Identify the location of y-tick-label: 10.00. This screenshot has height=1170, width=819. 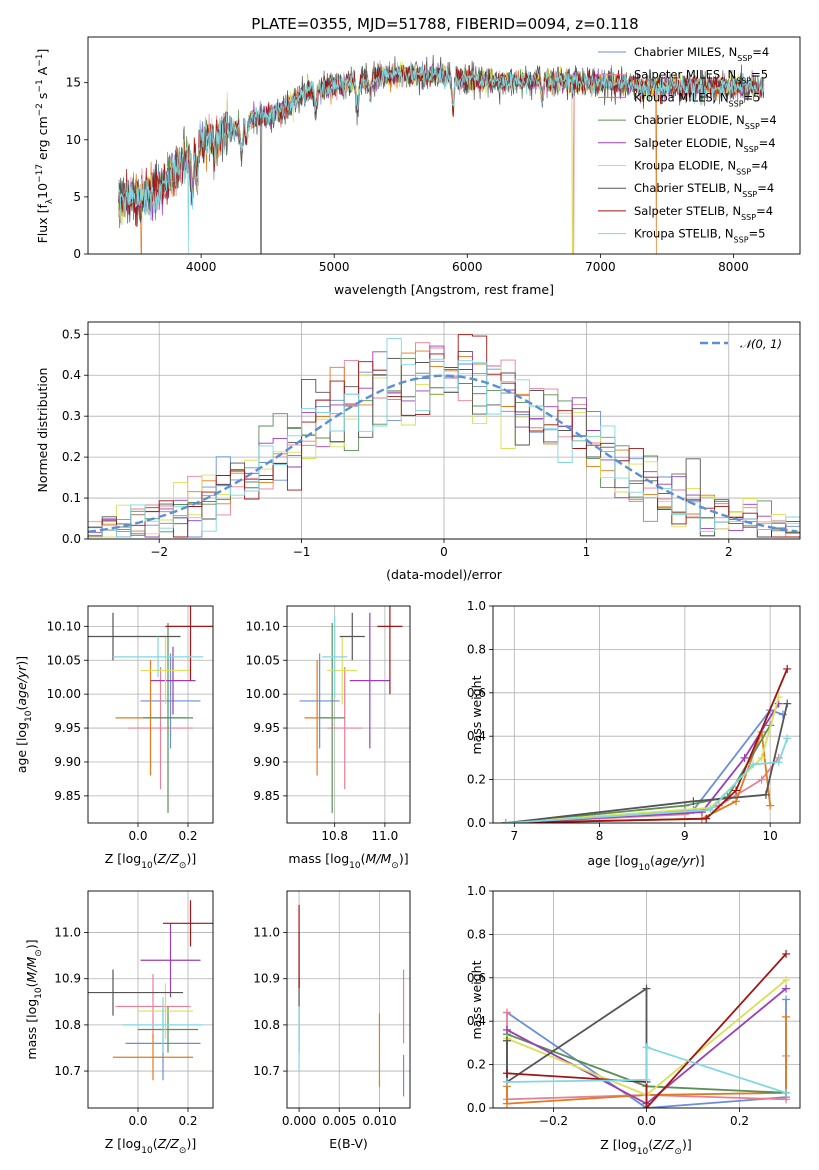
(263, 694).